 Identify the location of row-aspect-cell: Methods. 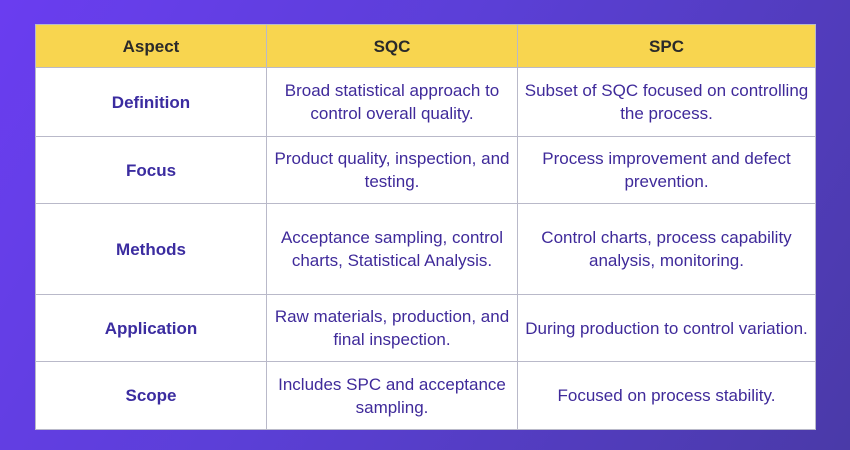
(151, 249).